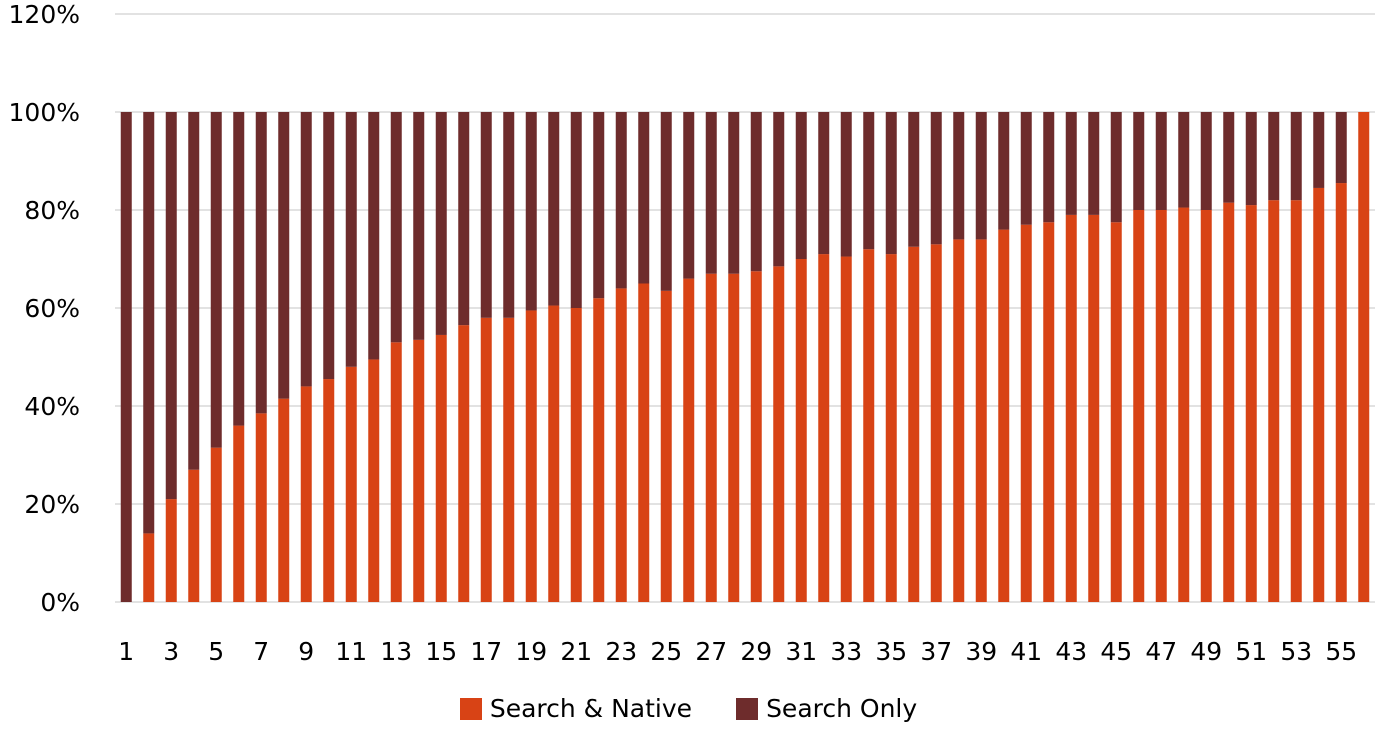 This screenshot has height=735, width=1377. I want to click on x-tick-label: 21, so click(576, 651).